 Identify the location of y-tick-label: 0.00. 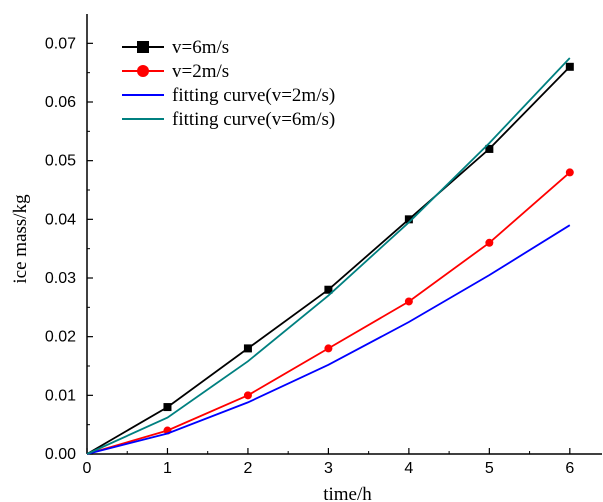
(60, 454).